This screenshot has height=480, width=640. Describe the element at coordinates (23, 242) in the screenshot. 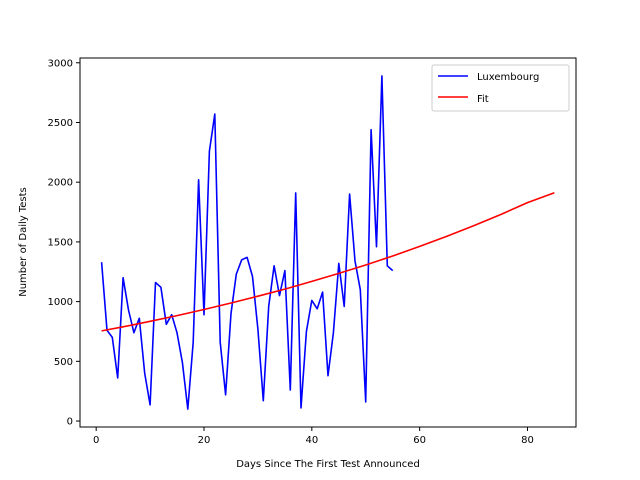

I see `y-axis-label: Number of Daily Tests` at that location.